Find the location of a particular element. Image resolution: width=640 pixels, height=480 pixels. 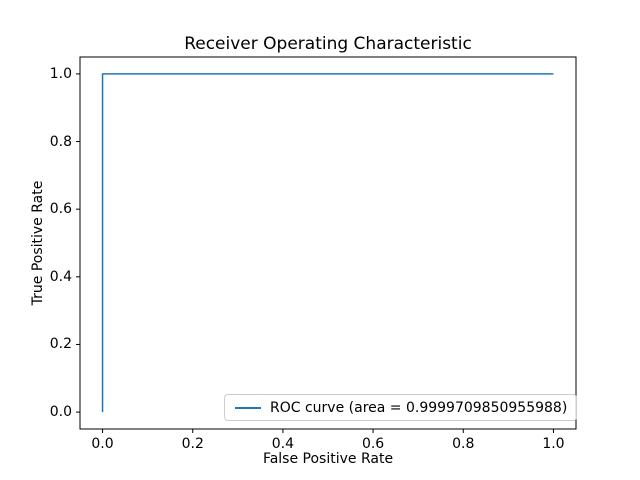

y-tick-label: 1.0 is located at coordinates (60, 73).